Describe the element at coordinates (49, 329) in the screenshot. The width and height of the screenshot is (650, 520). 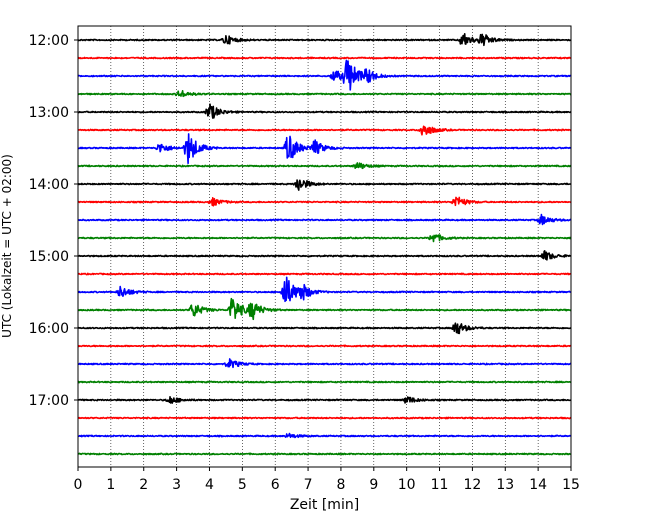
I see `y-tick-label: 16:00` at that location.